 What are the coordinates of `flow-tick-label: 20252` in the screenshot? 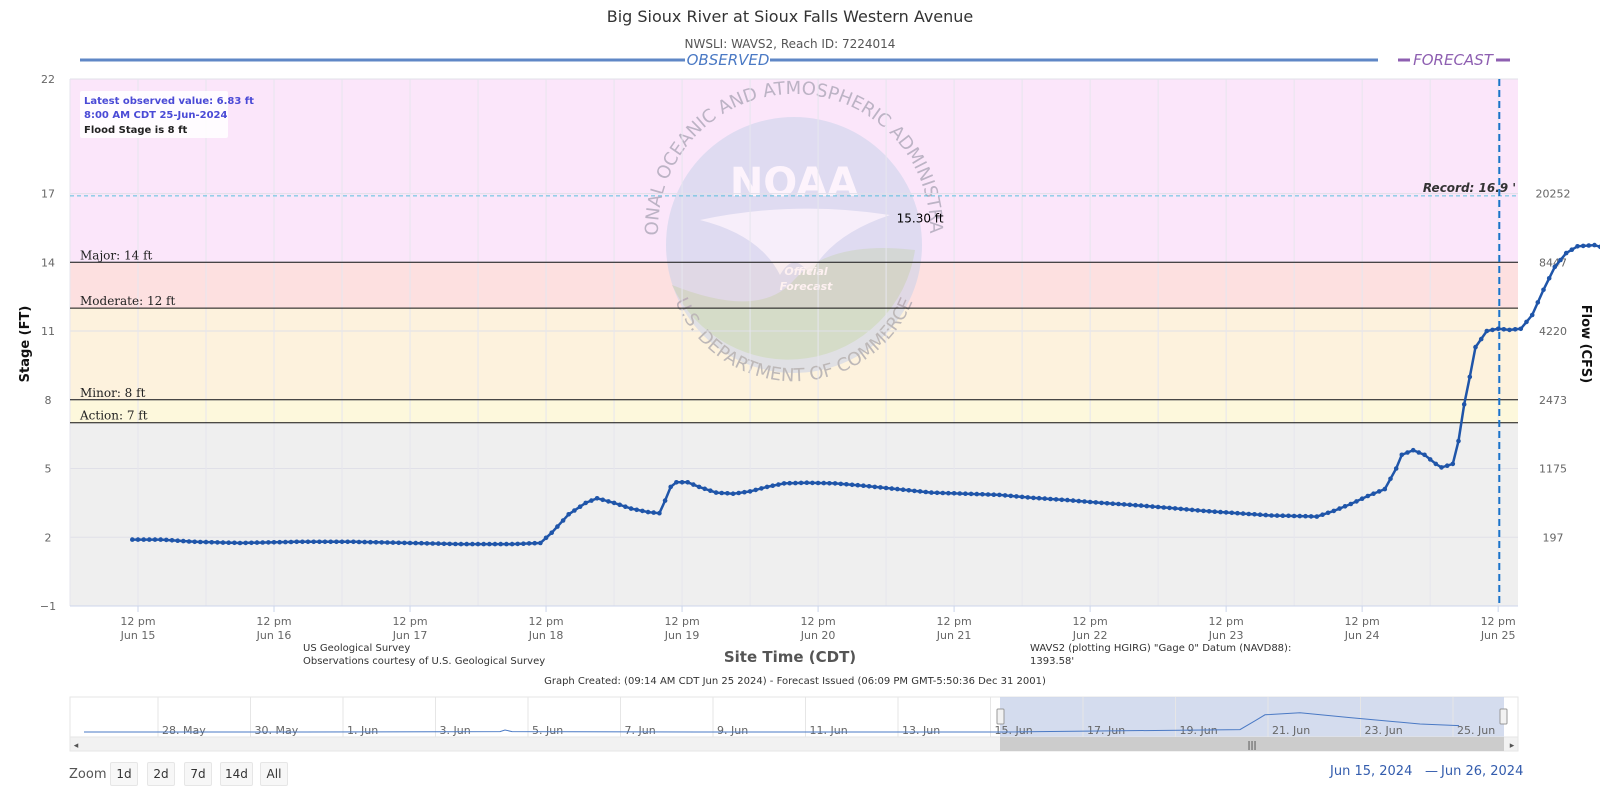 It's located at (1553, 194).